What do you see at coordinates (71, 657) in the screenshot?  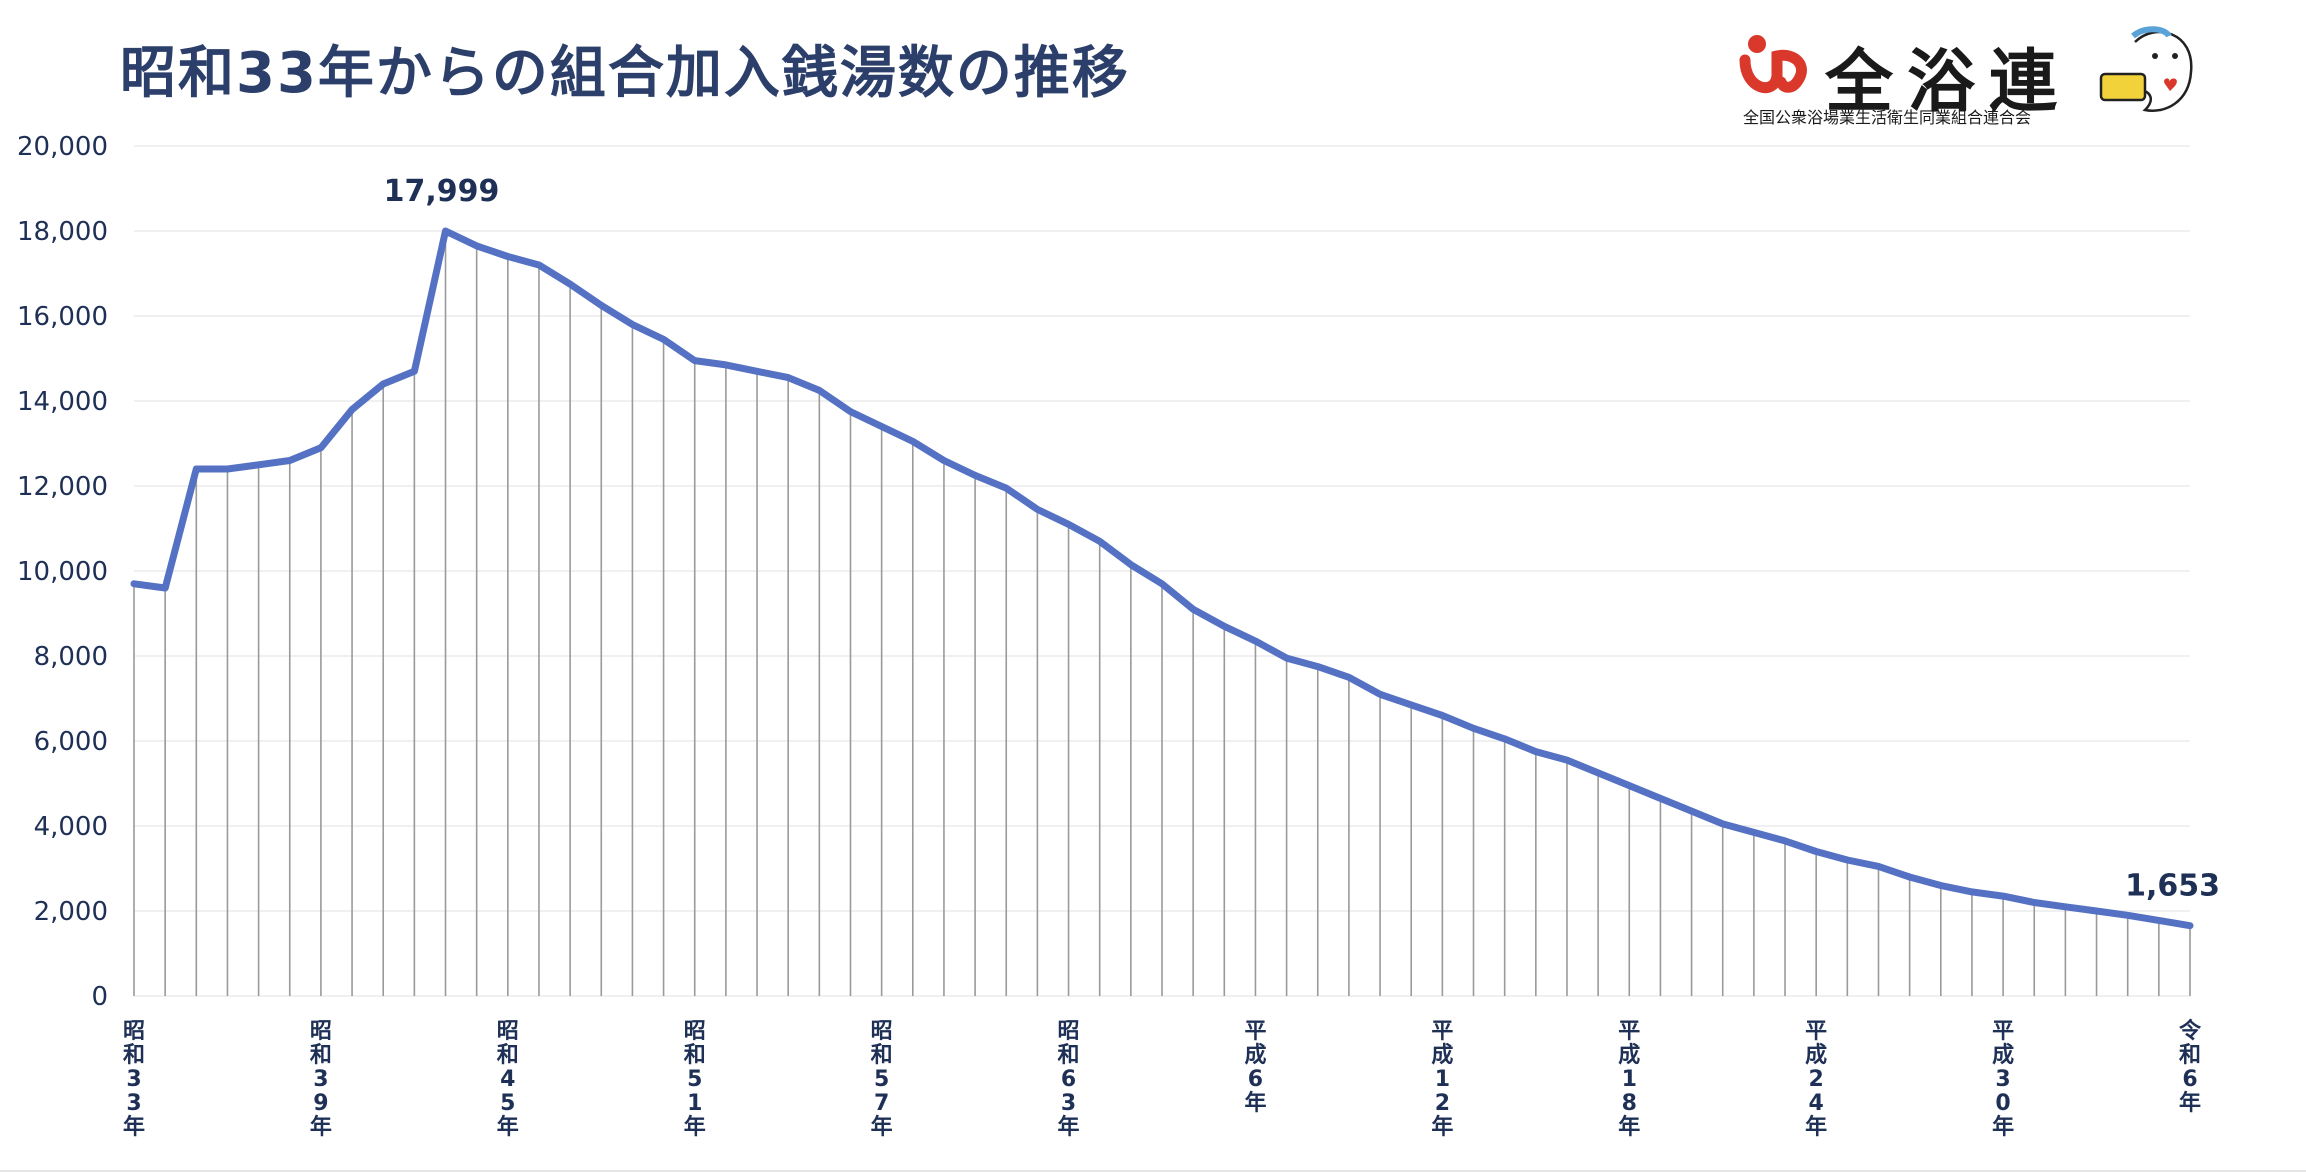 I see `y-tick-label: 8,000` at bounding box center [71, 657].